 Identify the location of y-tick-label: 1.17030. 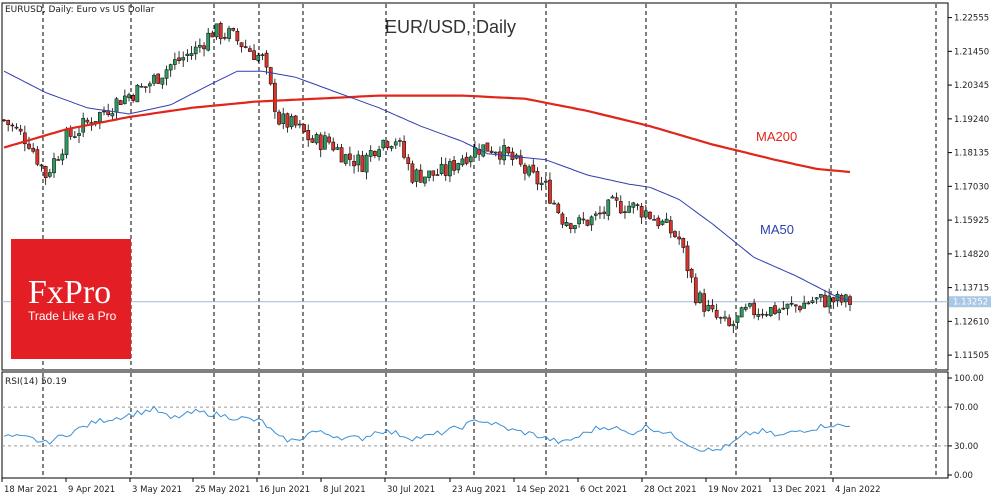
(971, 187).